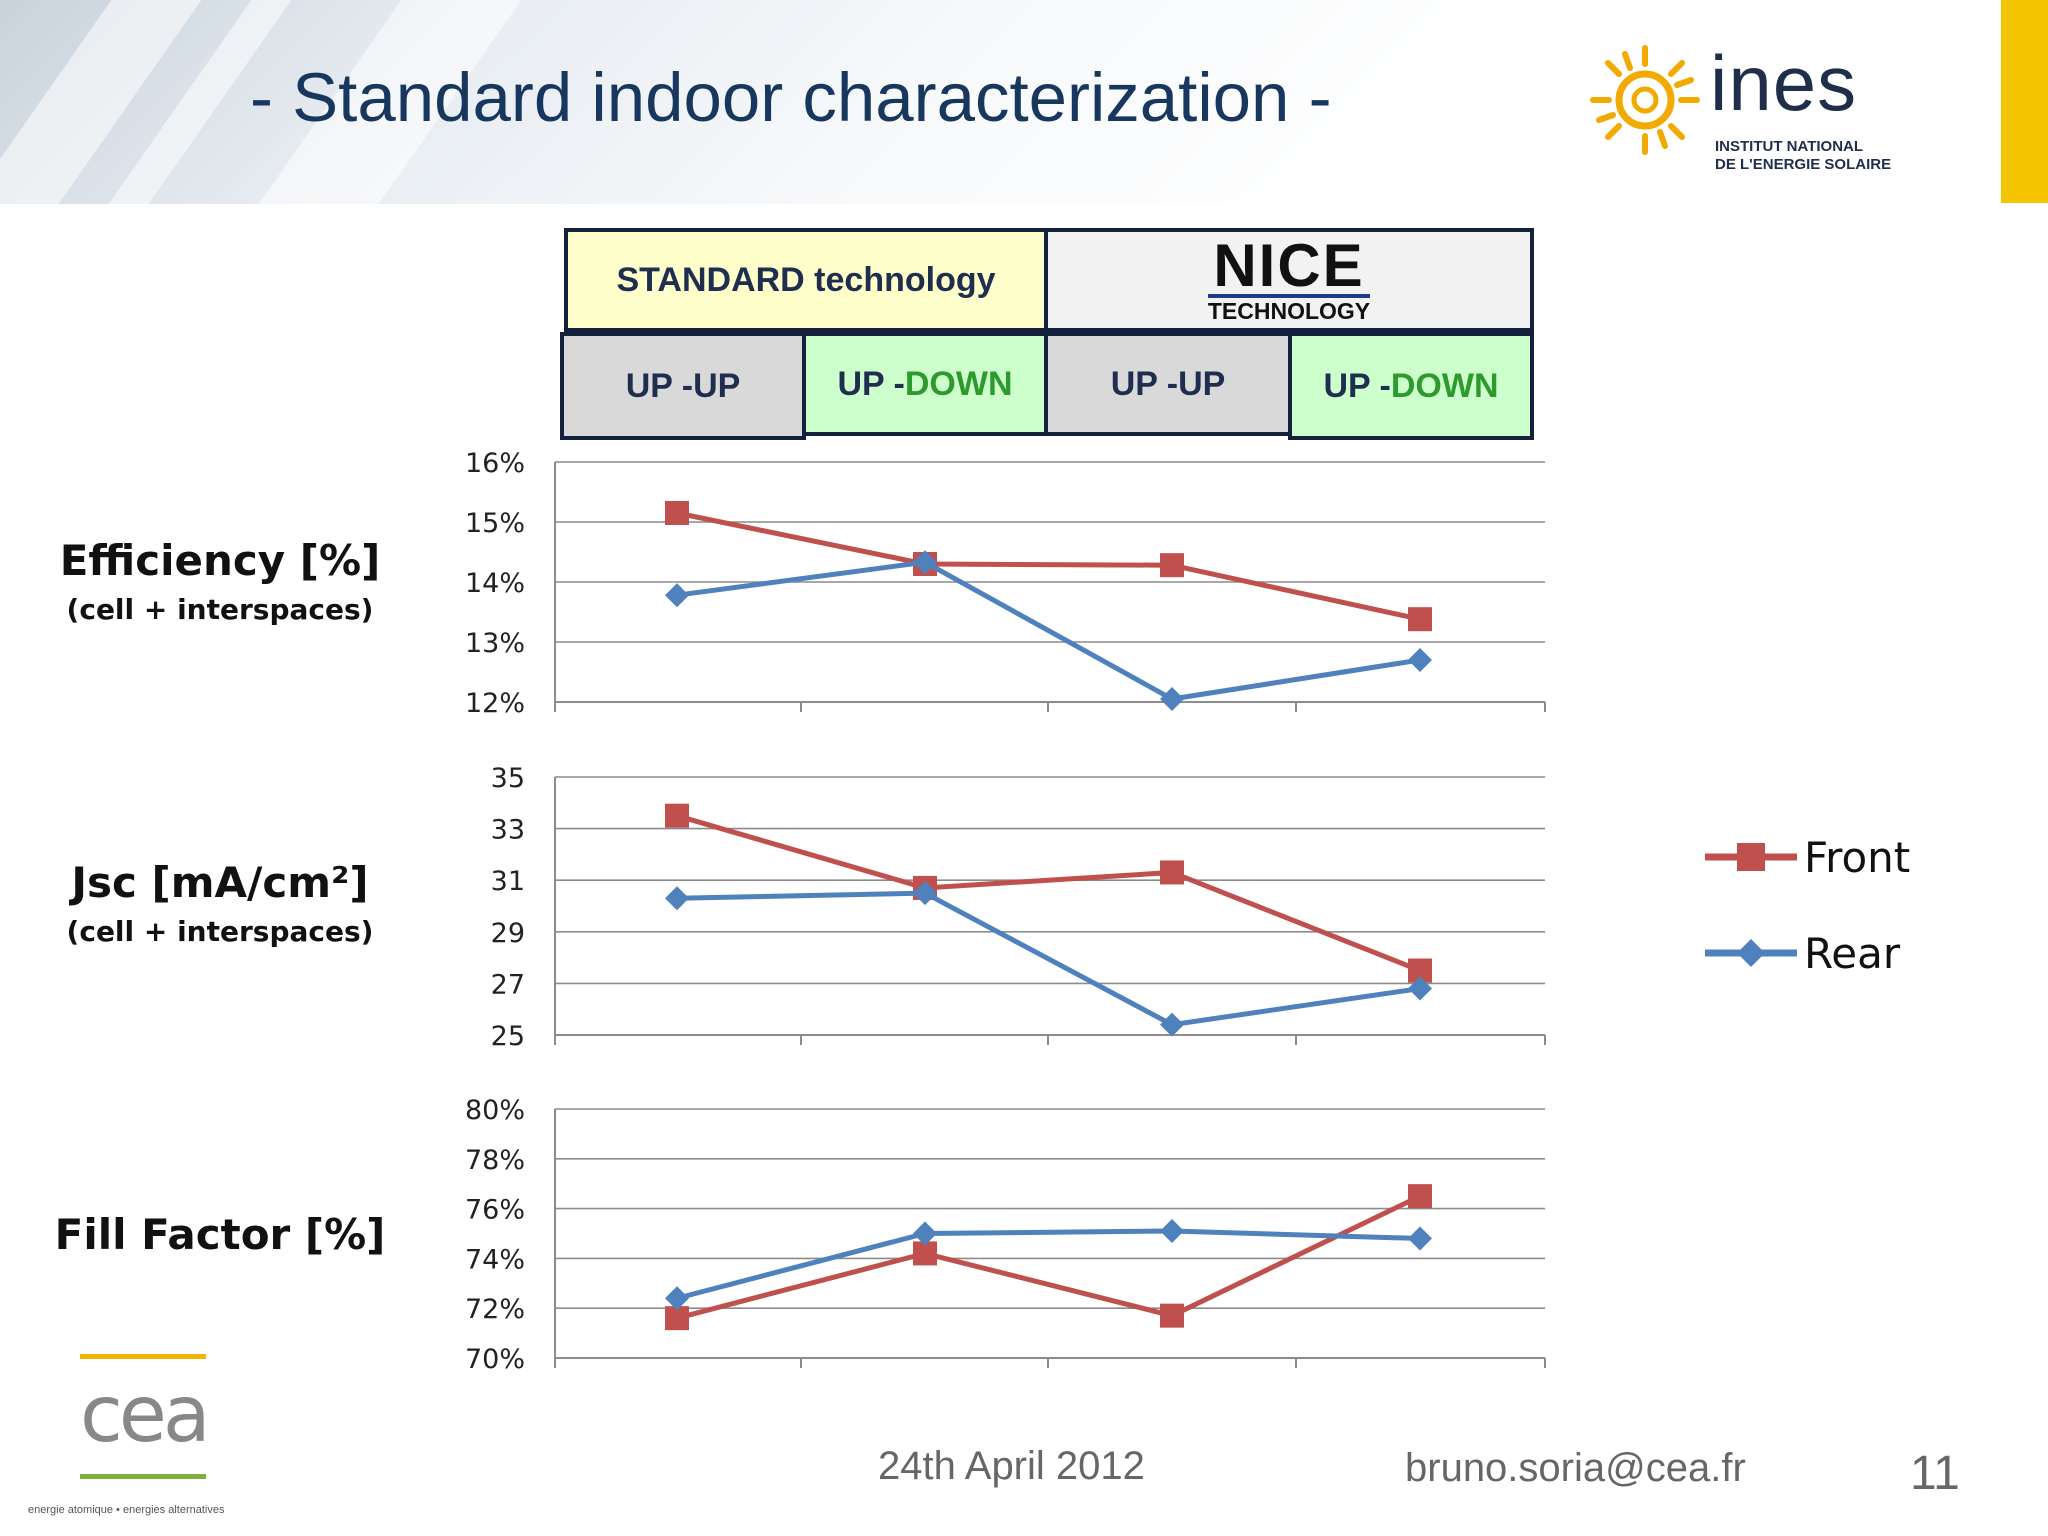 The image size is (2048, 1536). I want to click on efficiency-series-rear-line, so click(1048, 630).